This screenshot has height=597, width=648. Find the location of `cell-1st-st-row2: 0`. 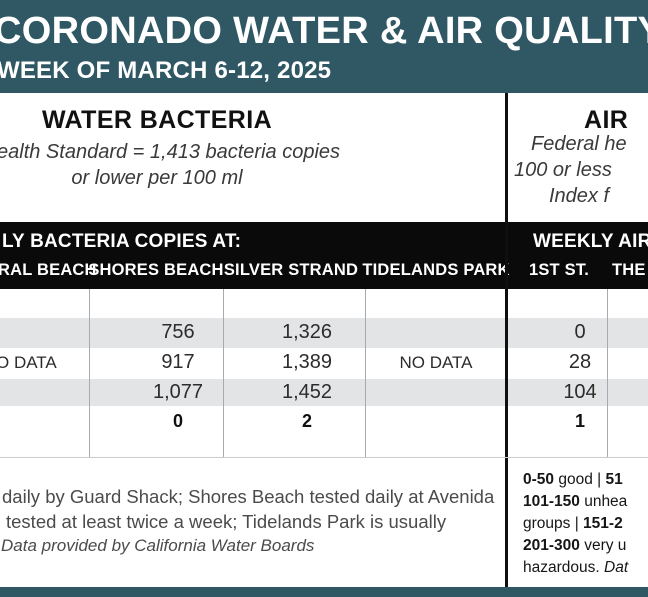

cell-1st-st-row2: 0 is located at coordinates (580, 332).